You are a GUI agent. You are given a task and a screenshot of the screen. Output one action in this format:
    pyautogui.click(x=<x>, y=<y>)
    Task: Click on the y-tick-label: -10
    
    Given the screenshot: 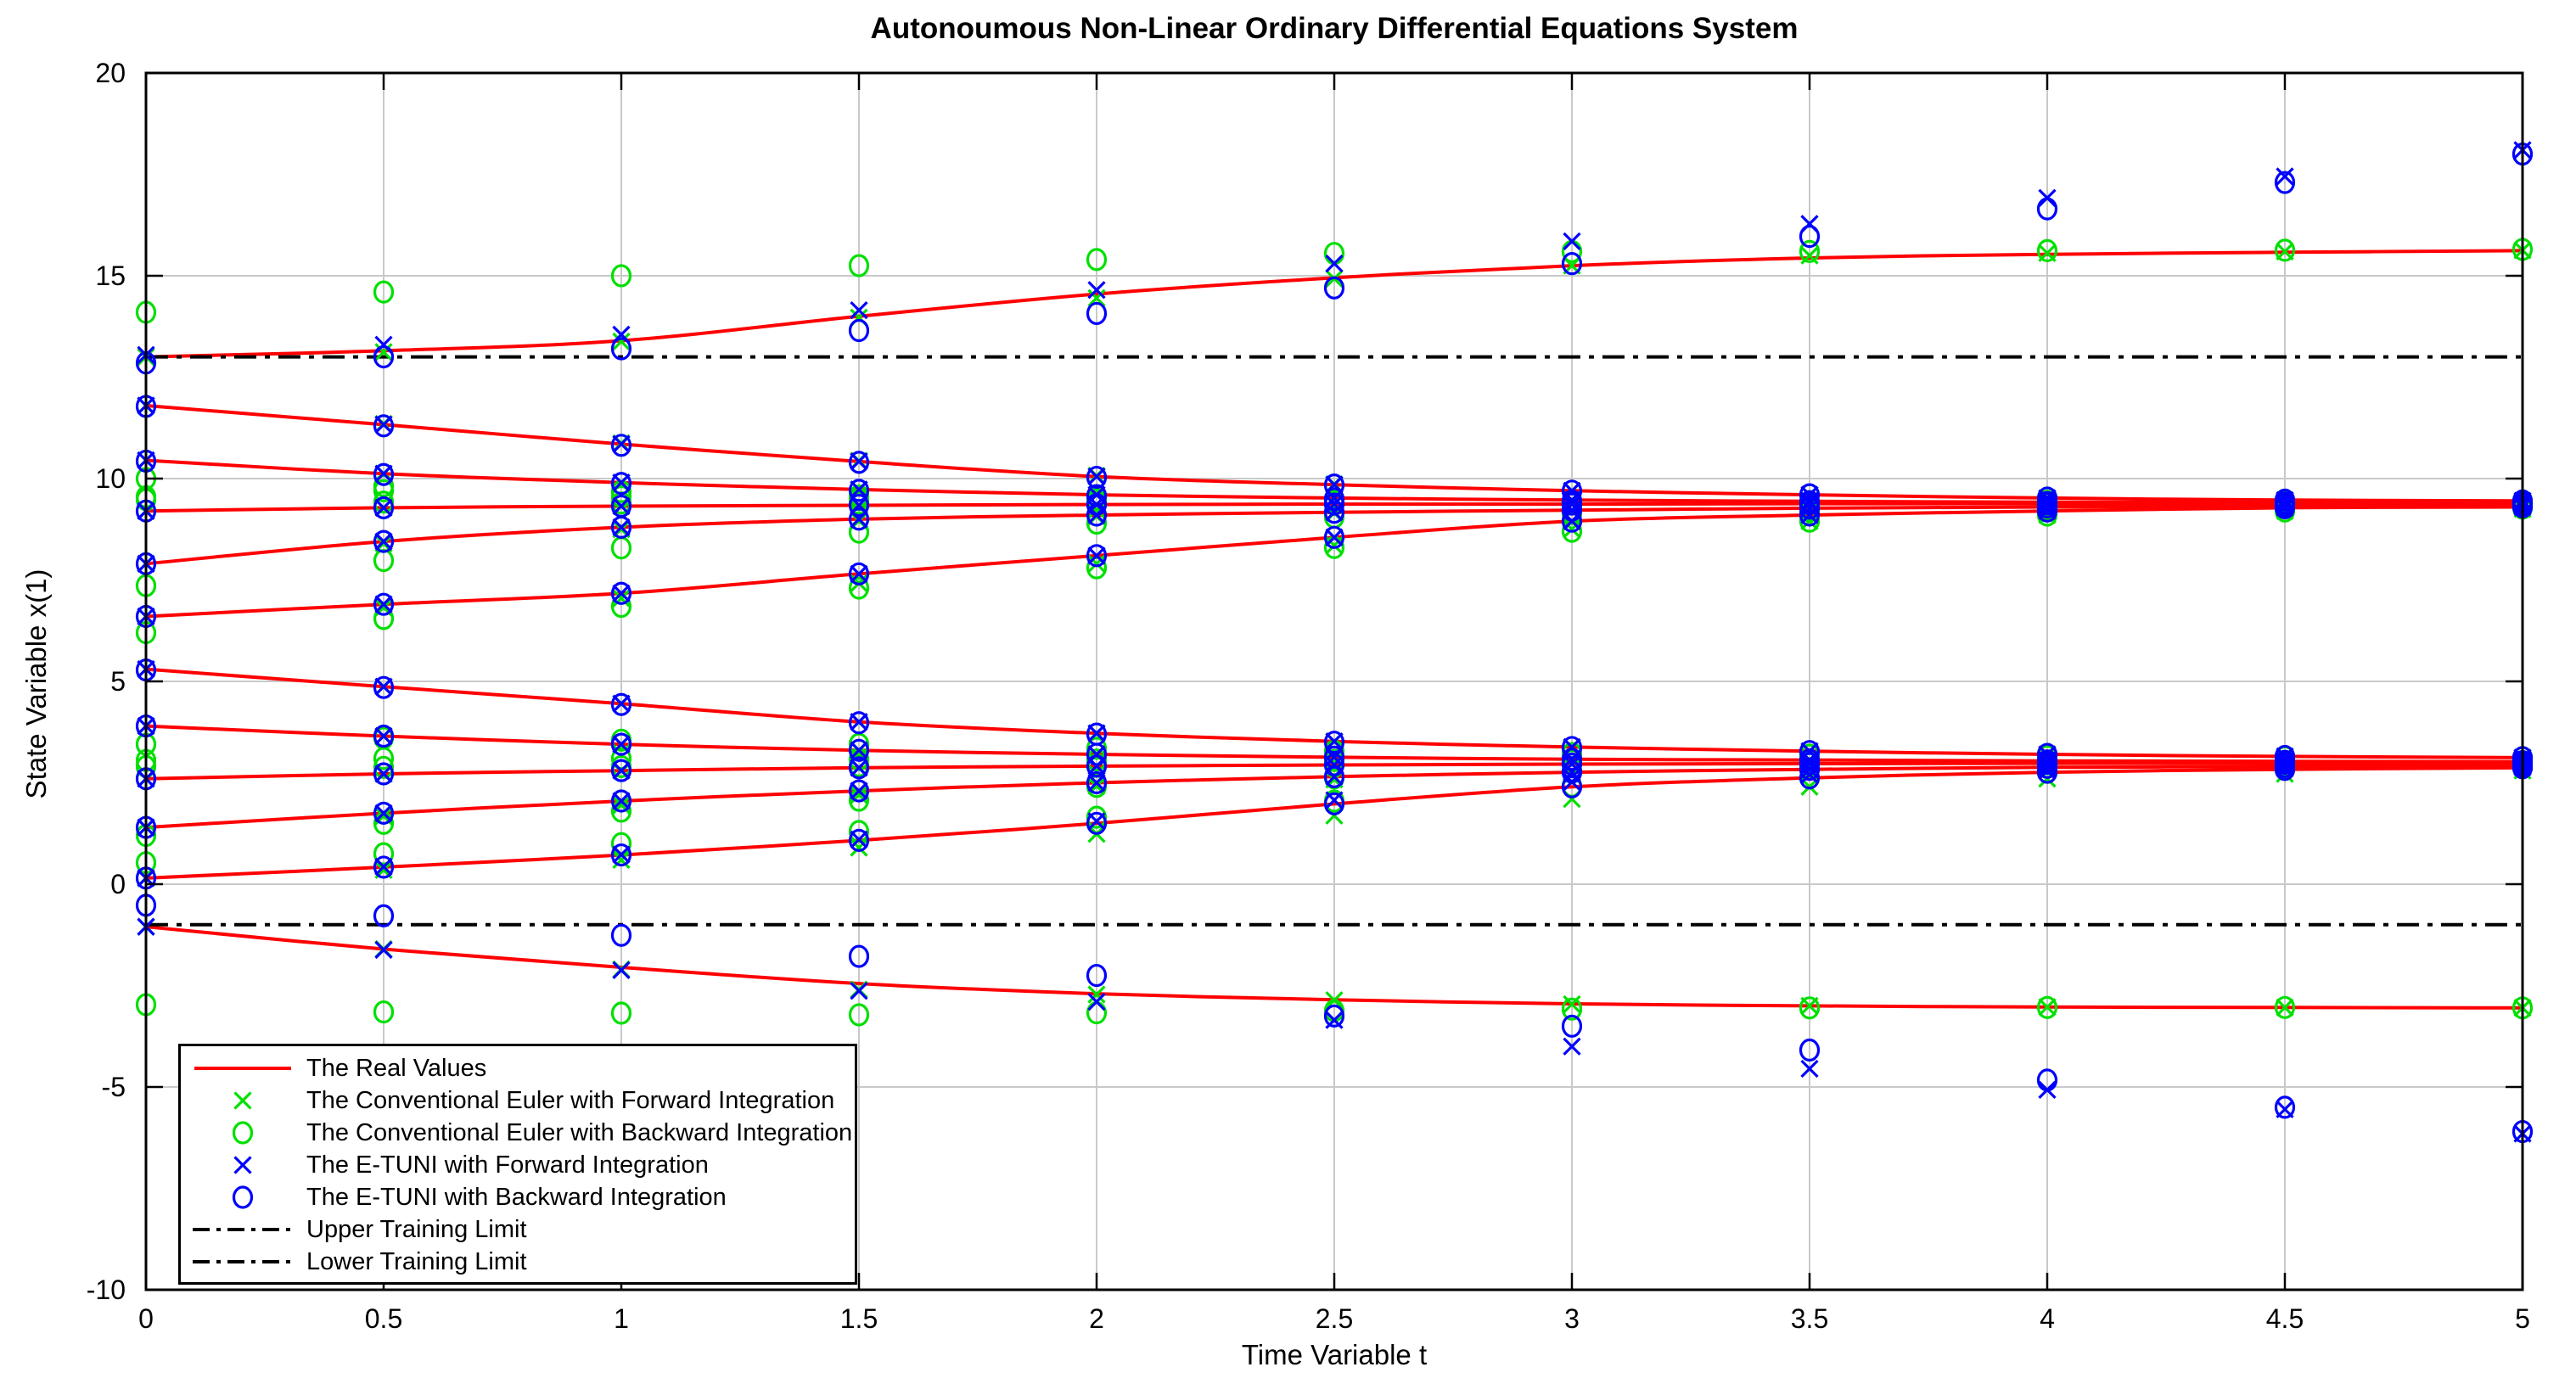 What is the action you would take?
    pyautogui.click(x=106, y=1290)
    